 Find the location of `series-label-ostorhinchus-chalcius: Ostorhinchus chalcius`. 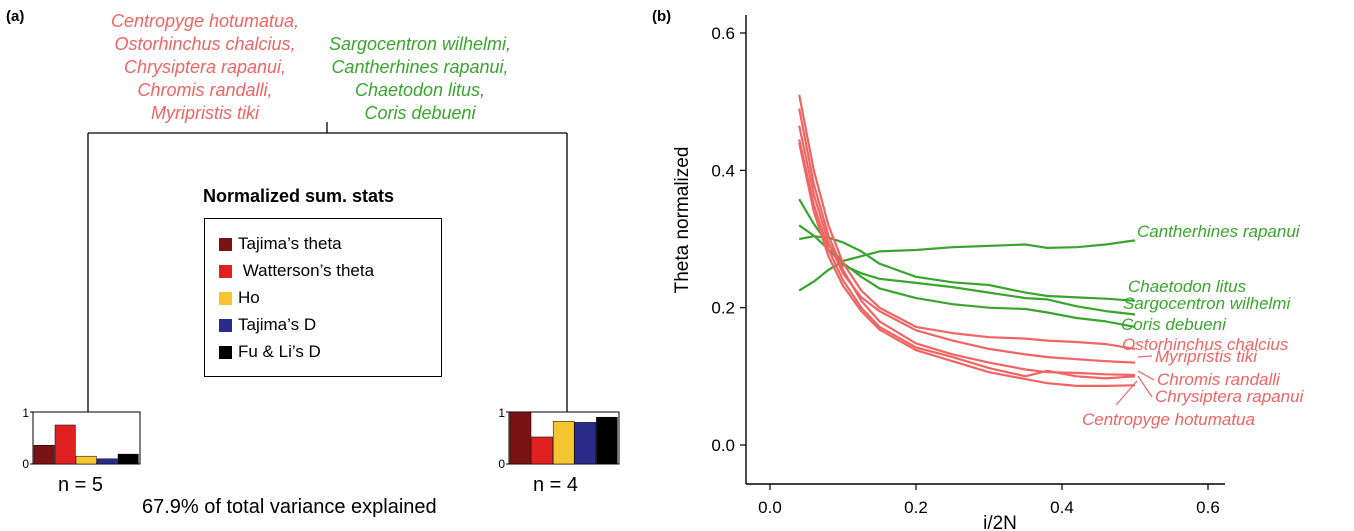

series-label-ostorhinchus-chalcius: Ostorhinchus chalcius is located at coordinates (1205, 344).